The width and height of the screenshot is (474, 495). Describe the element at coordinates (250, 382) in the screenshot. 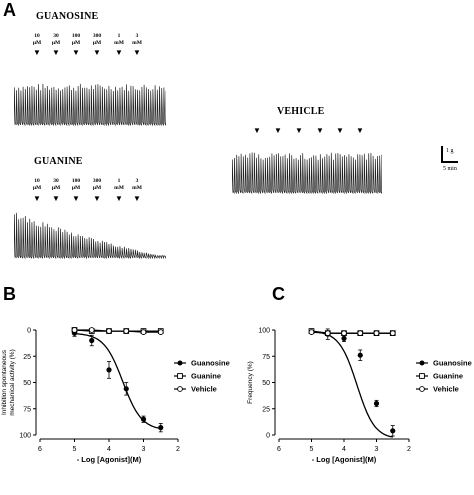

I see `y-axis-label: Frequency (%)` at that location.